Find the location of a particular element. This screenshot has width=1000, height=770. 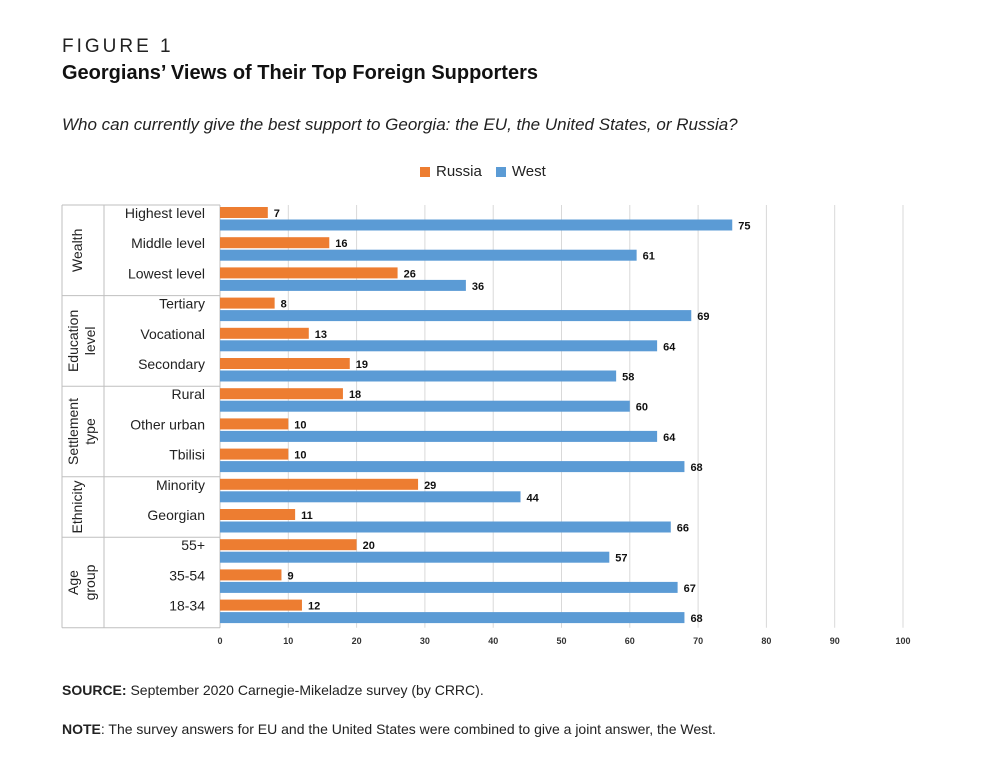

bar-russia-tertiary is located at coordinates (247, 303).